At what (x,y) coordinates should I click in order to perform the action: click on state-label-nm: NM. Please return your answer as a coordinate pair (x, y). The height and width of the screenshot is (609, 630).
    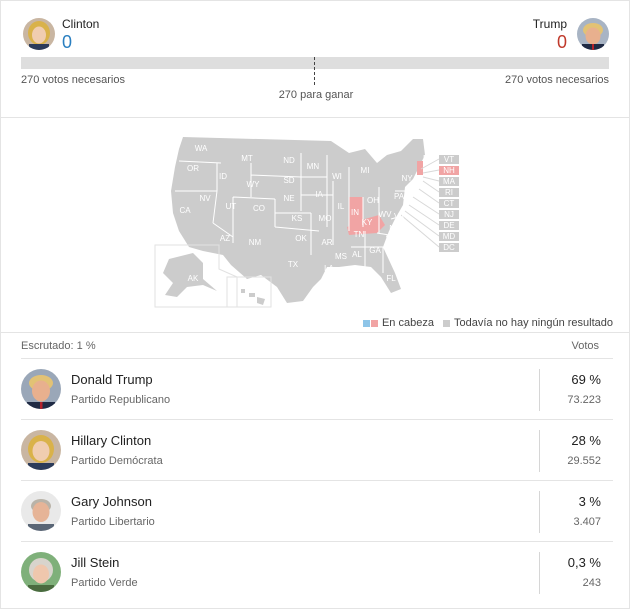
    Looking at the image, I should click on (255, 242).